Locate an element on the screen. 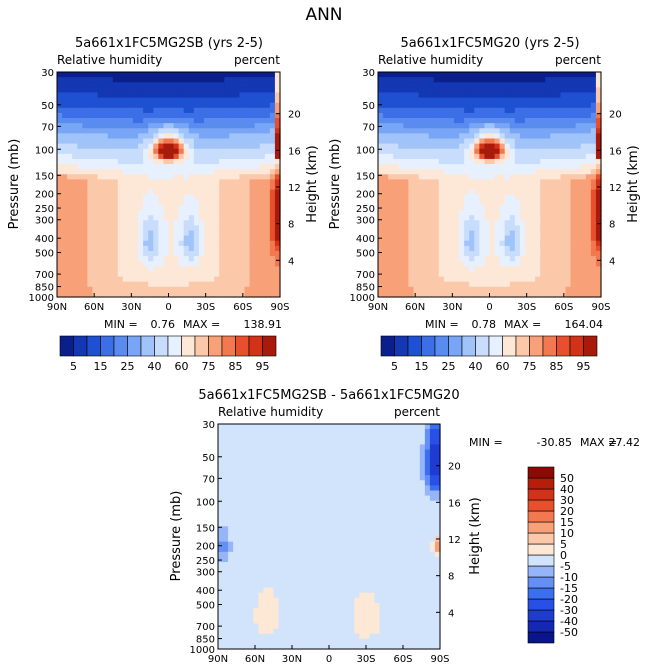  y-tick-label: 200 is located at coordinates (365, 195).